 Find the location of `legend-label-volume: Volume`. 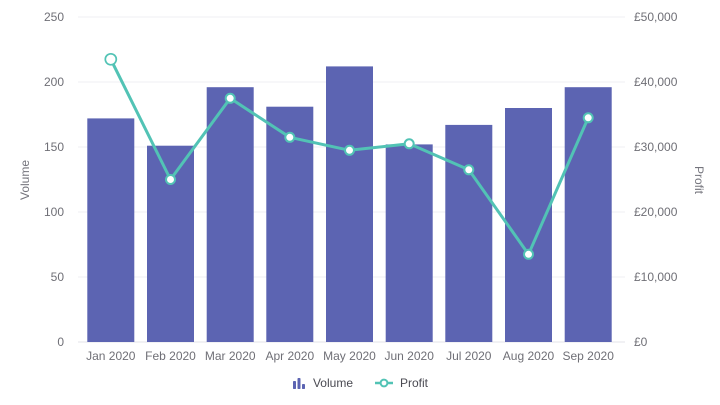

legend-label-volume: Volume is located at coordinates (332, 383).